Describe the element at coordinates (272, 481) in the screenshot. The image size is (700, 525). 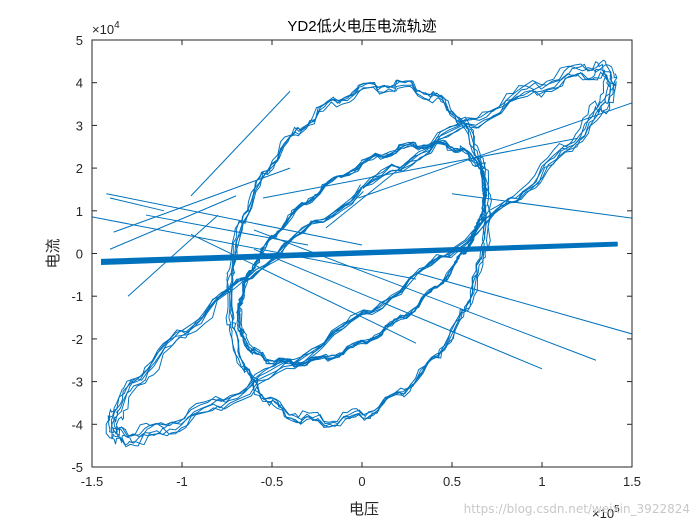
I see `x-tick-label: -0.5` at that location.